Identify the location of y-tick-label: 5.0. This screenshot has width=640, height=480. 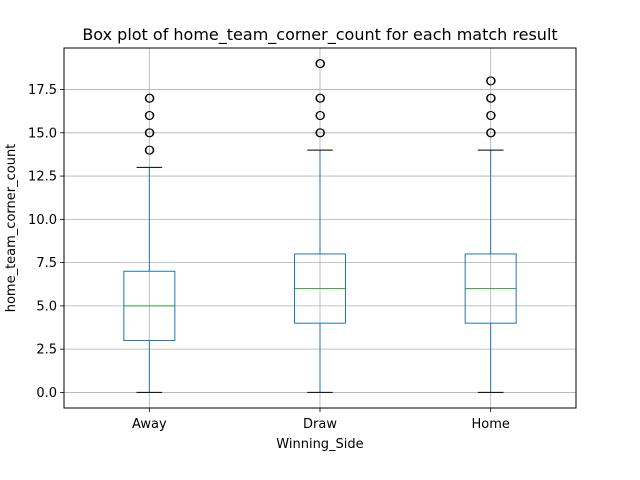
(46, 306).